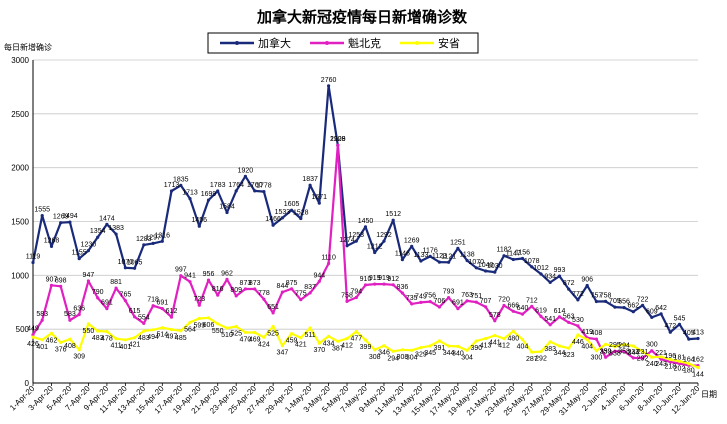 This screenshot has height=424, width=727. I want to click on data-label-canada: 545, so click(680, 318).